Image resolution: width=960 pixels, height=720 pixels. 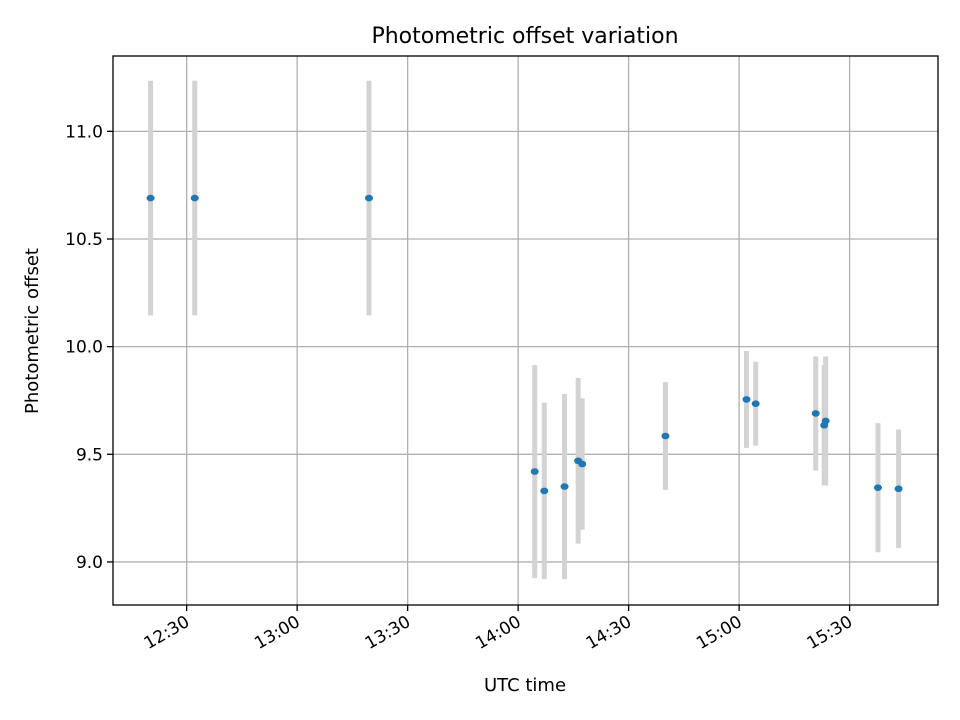 What do you see at coordinates (84, 240) in the screenshot?
I see `y-tick-label: 10.5` at bounding box center [84, 240].